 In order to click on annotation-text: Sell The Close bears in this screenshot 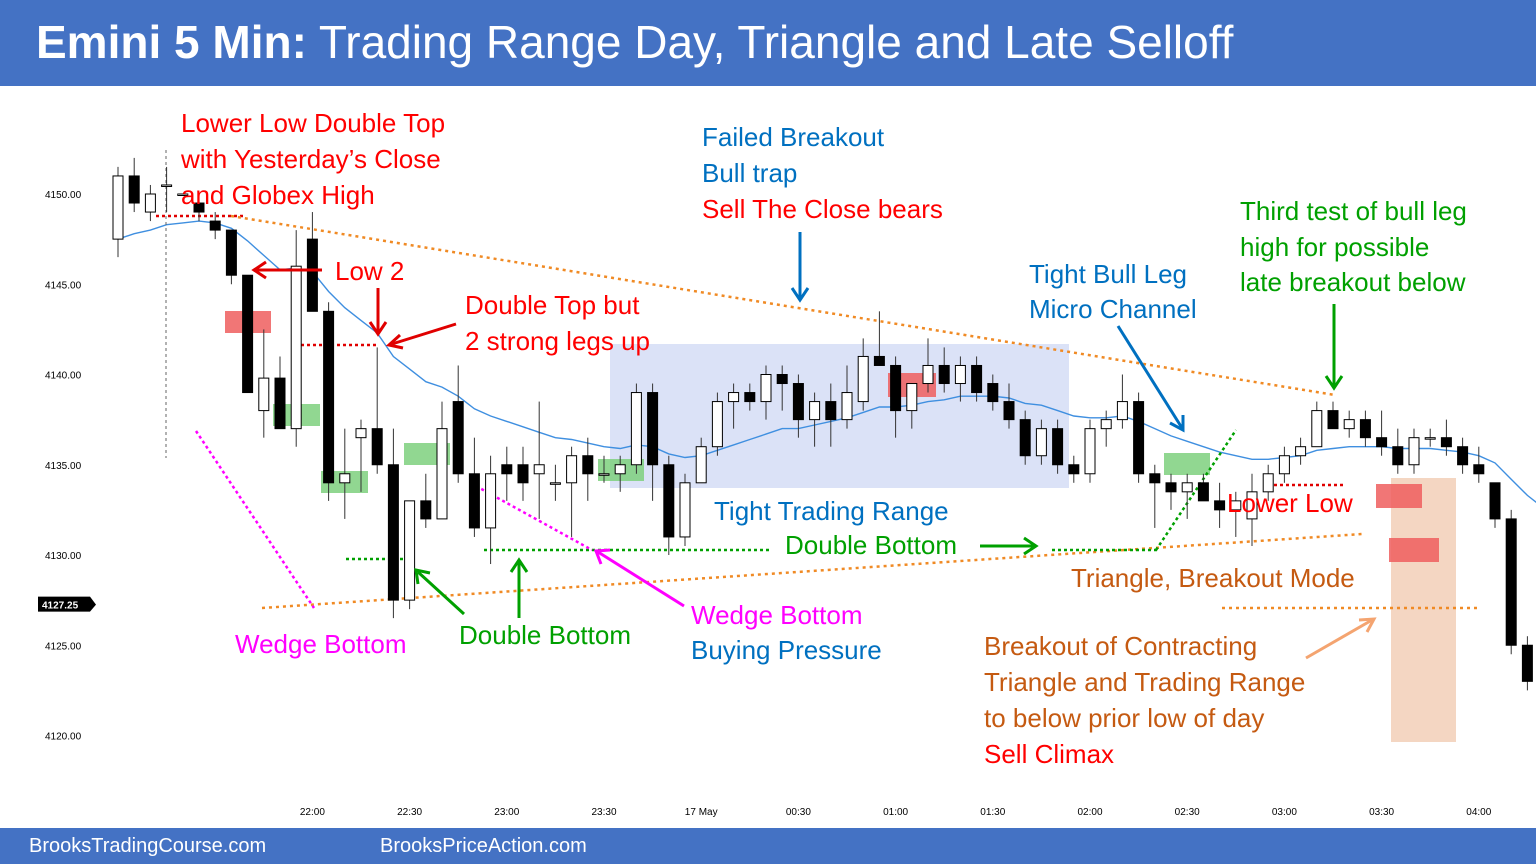, I will do `click(822, 209)`.